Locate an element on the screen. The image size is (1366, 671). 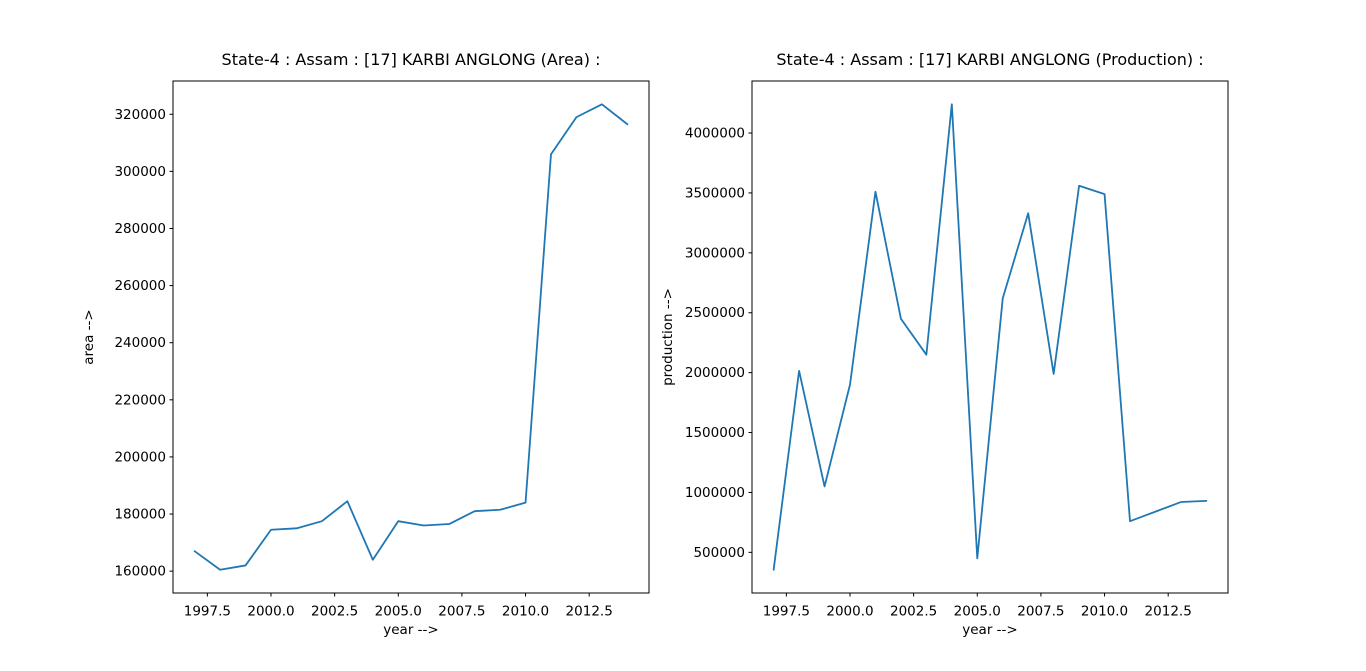
svg-text: 1500000 is located at coordinates (715, 433).